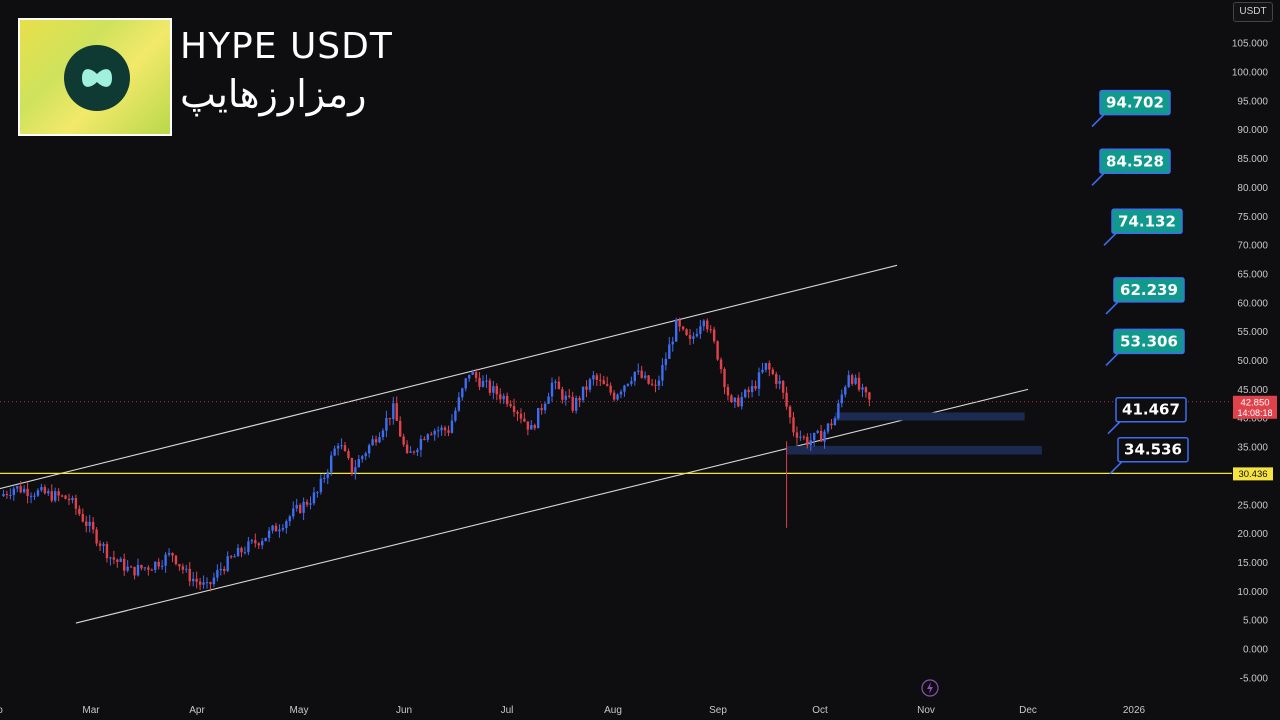 The height and width of the screenshot is (720, 1280). I want to click on target-label: 94.702, so click(1135, 103).